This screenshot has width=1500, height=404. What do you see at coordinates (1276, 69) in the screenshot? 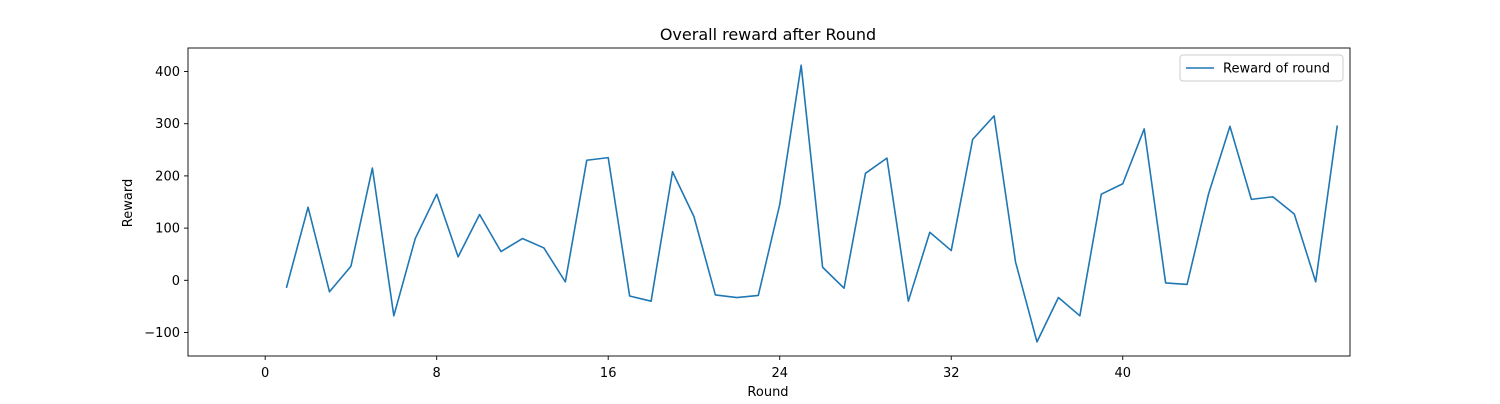
I see `legend-label-0: Reward of round` at bounding box center [1276, 69].